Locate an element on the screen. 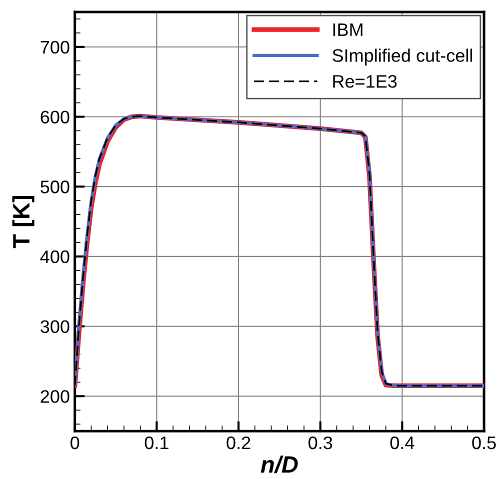 This screenshot has height=479, width=499. x-tick-label: 0.4 is located at coordinates (402, 443).